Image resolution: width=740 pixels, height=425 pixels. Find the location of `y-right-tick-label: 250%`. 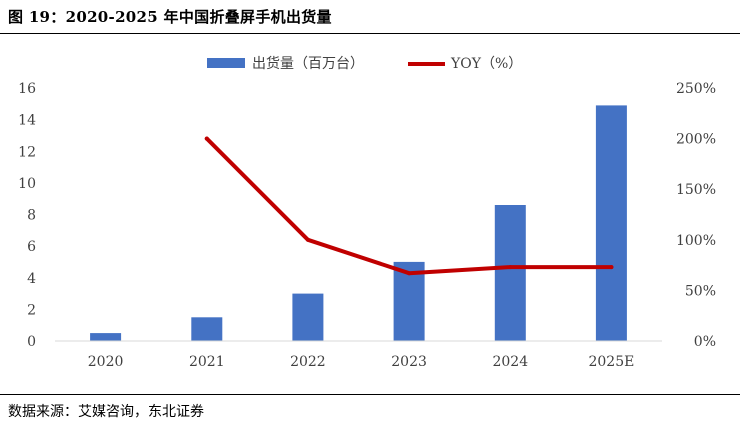

y-right-tick-label: 250% is located at coordinates (696, 89).